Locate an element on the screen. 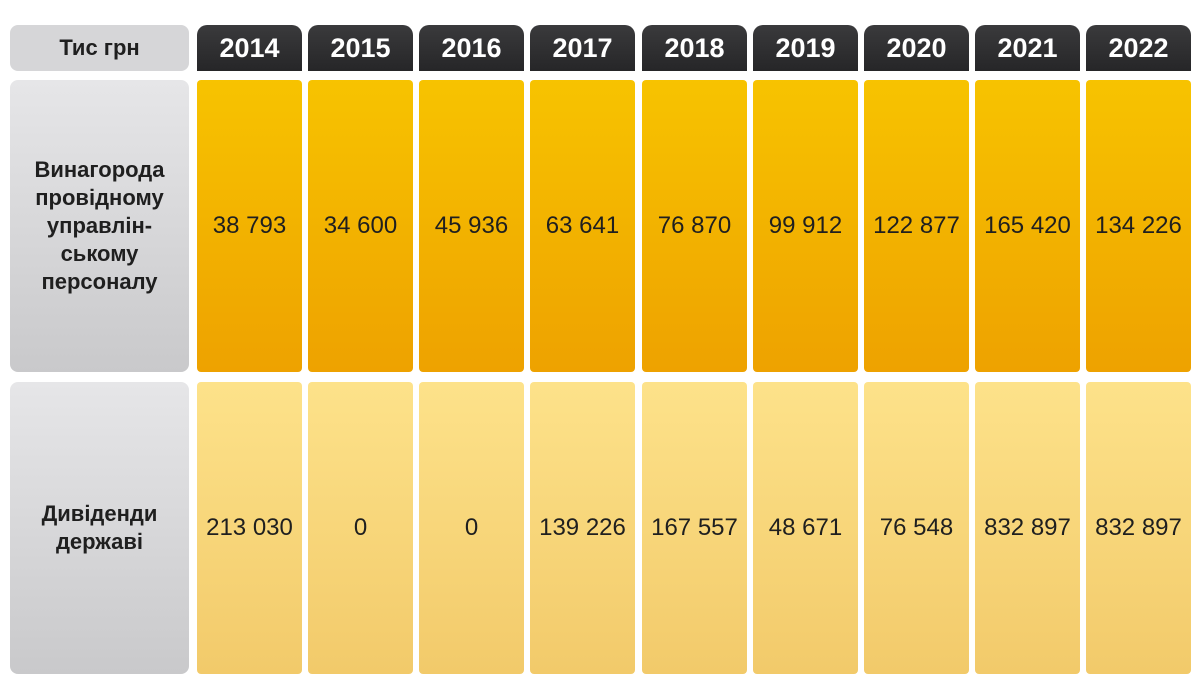 The width and height of the screenshot is (1200, 700). year-header-2: 2016 is located at coordinates (471, 48).